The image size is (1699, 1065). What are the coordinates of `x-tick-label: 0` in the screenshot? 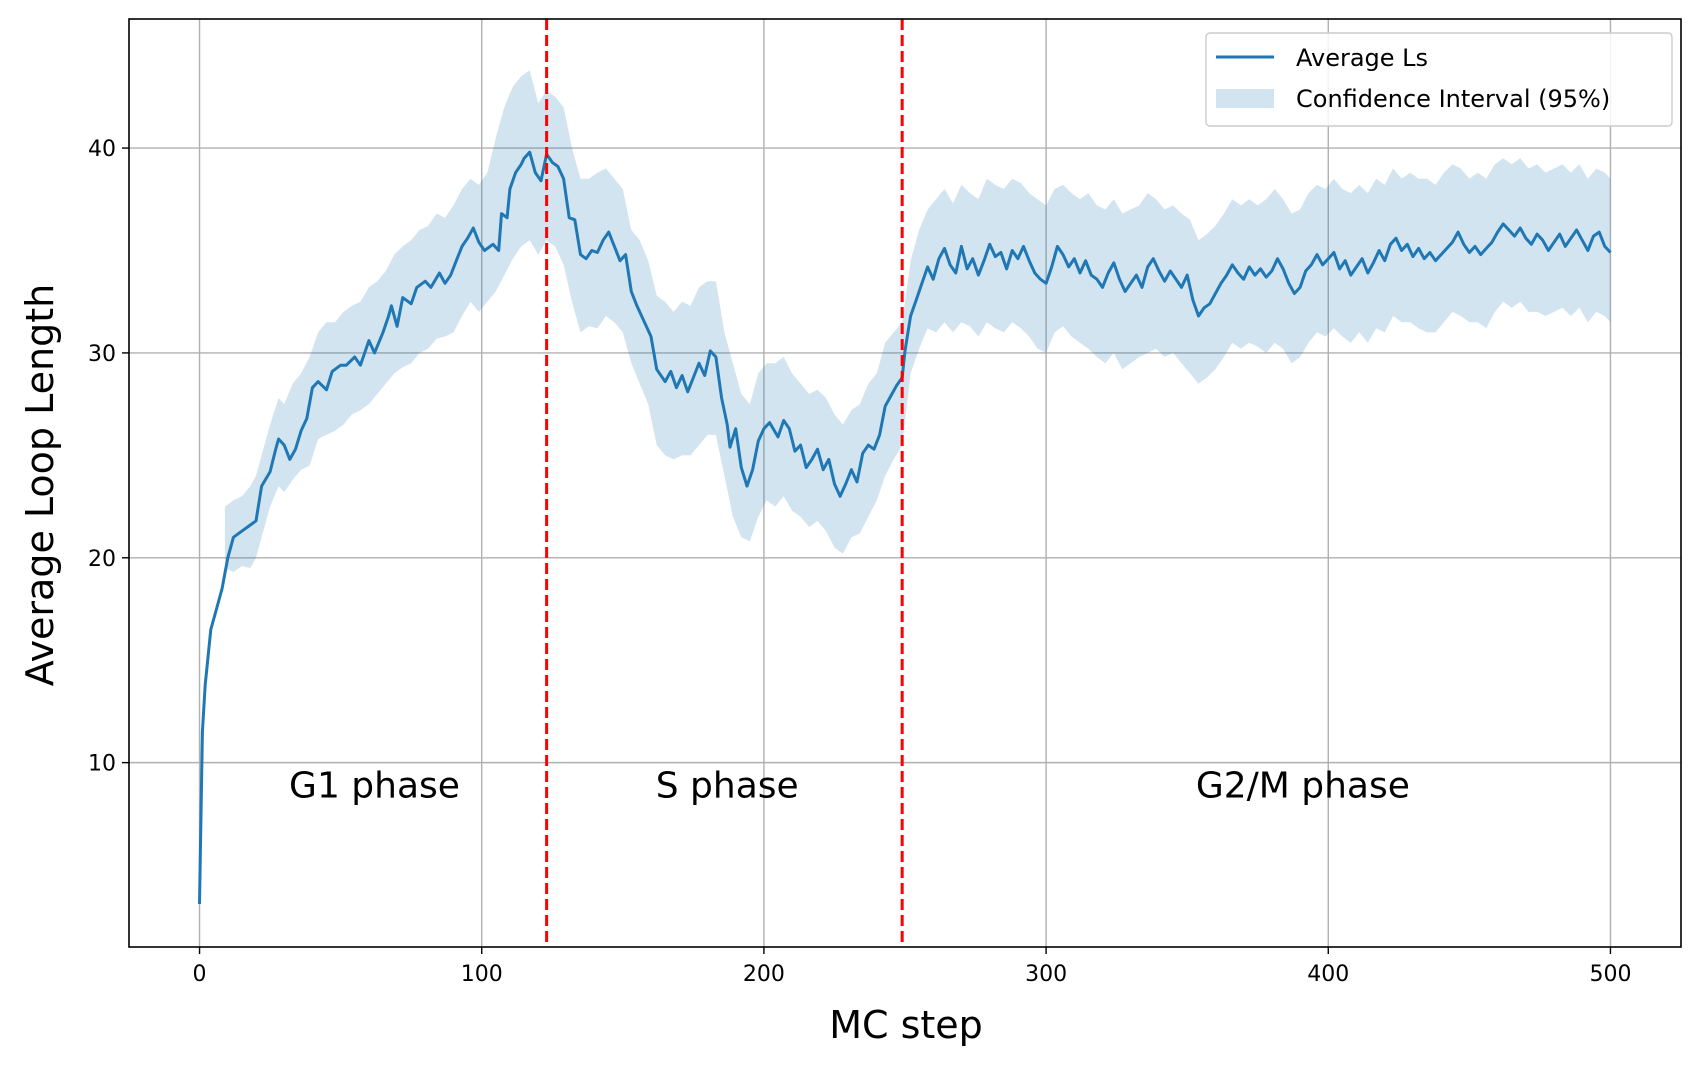 It's located at (200, 974).